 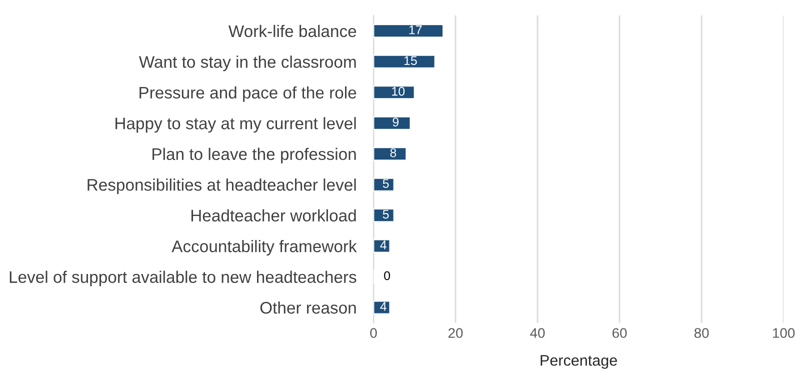 I want to click on x-tick-label: 60, so click(x=619, y=333).